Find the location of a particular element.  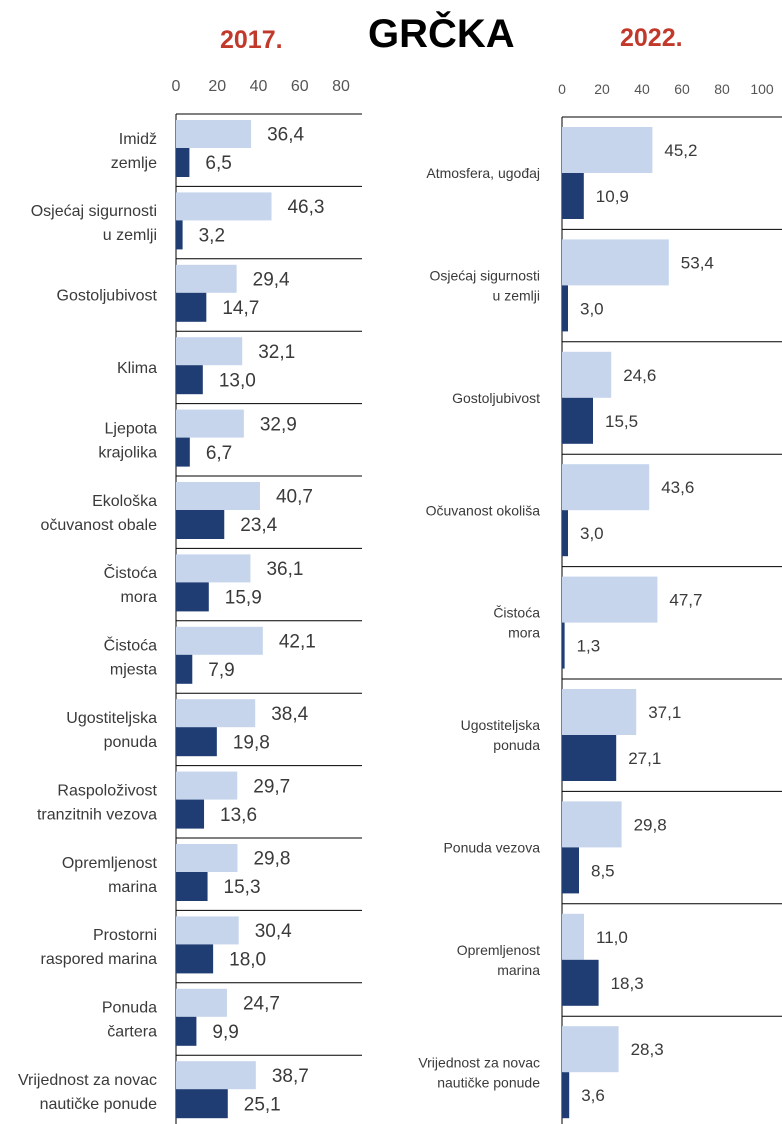

page-title: GRČKA is located at coordinates (441, 34).